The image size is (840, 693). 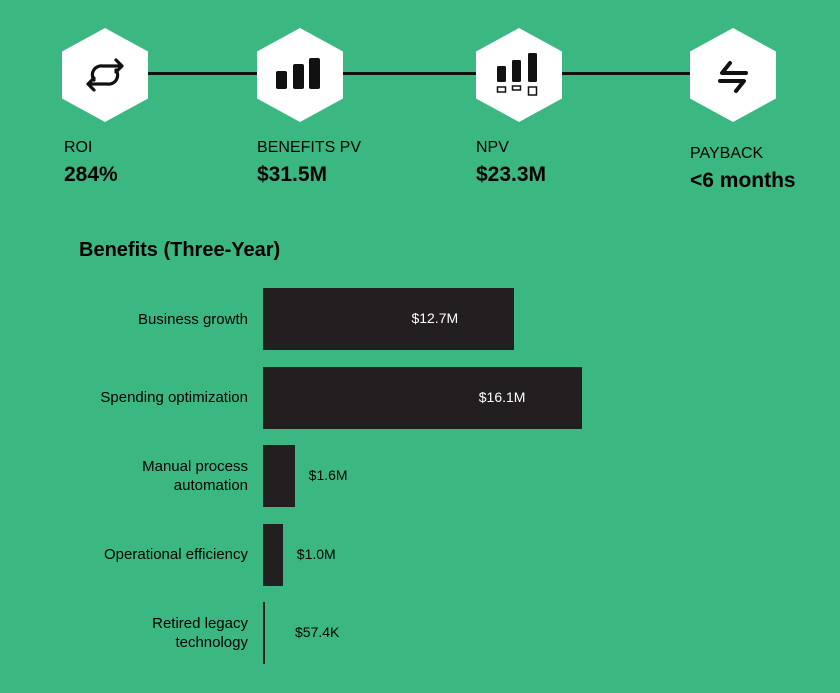 I want to click on data-label: $1.6M, so click(x=328, y=475).